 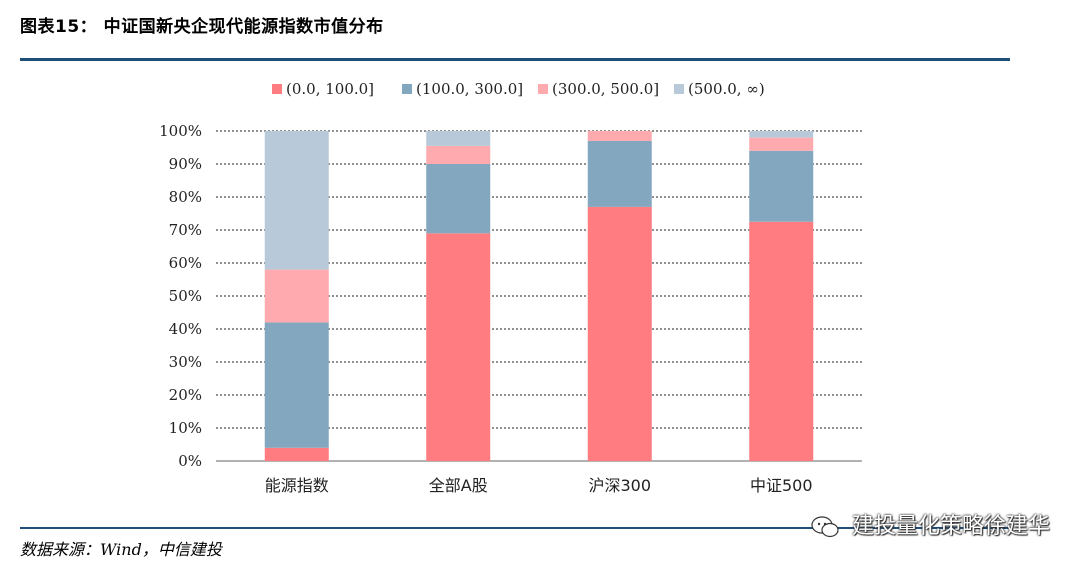 I want to click on category-label: 能源指数, so click(x=297, y=485).